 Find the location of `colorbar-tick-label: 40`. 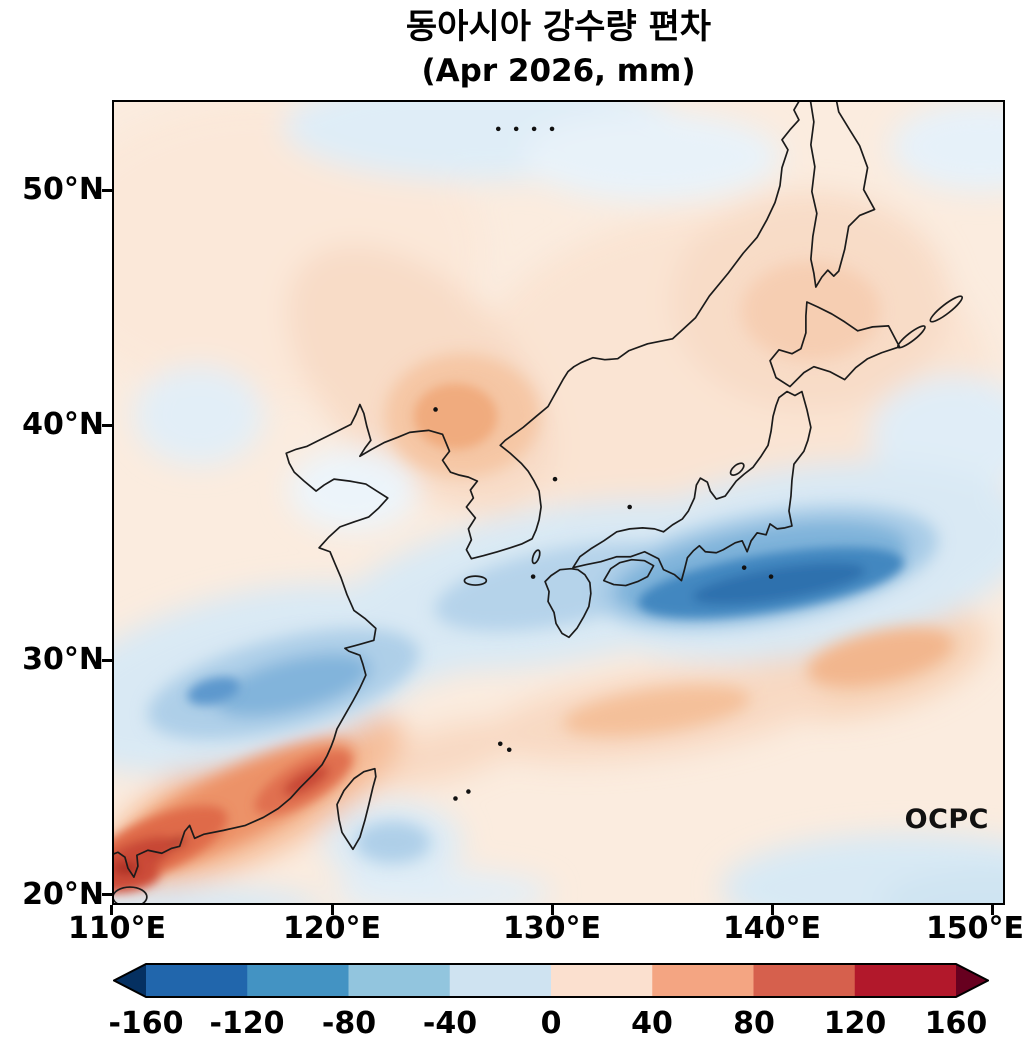

colorbar-tick-label: 40 is located at coordinates (652, 1023).